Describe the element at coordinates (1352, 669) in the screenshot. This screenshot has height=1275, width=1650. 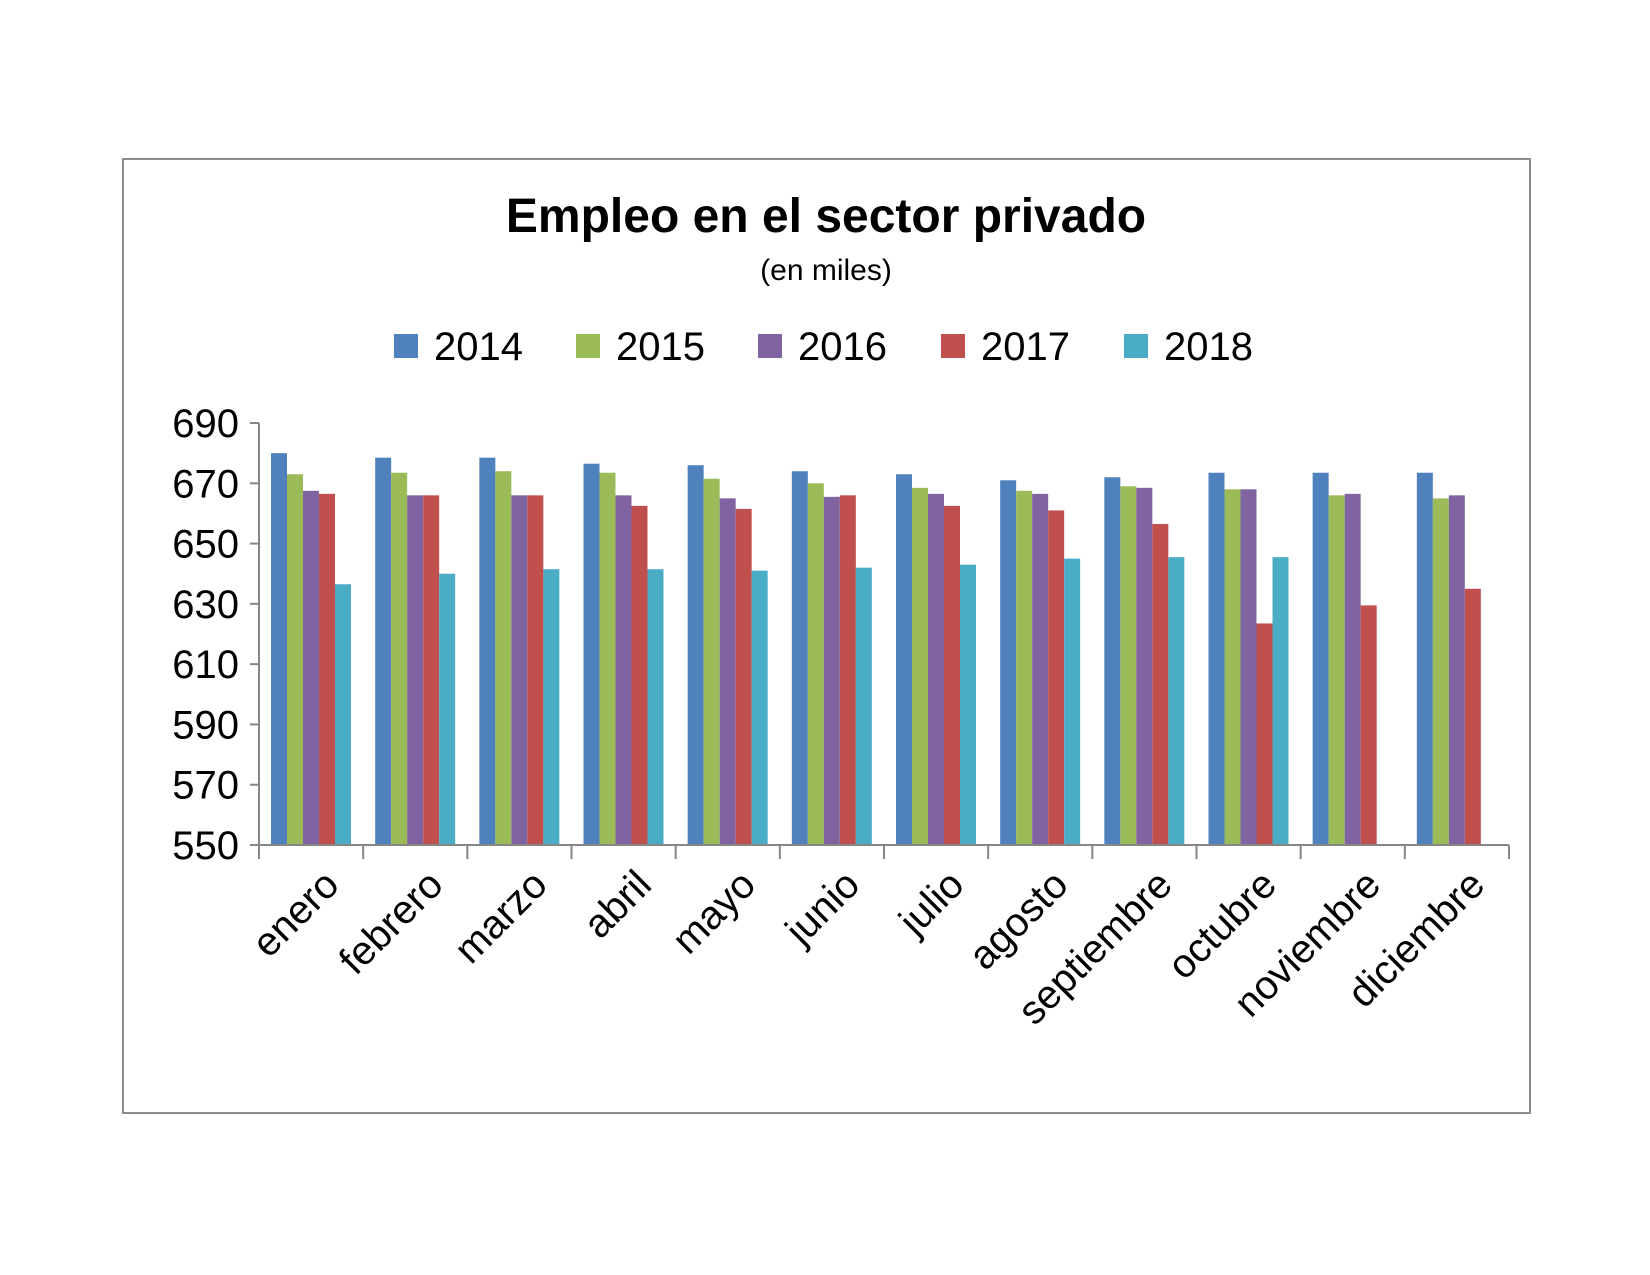
I see `bar-2016-noviembre` at that location.